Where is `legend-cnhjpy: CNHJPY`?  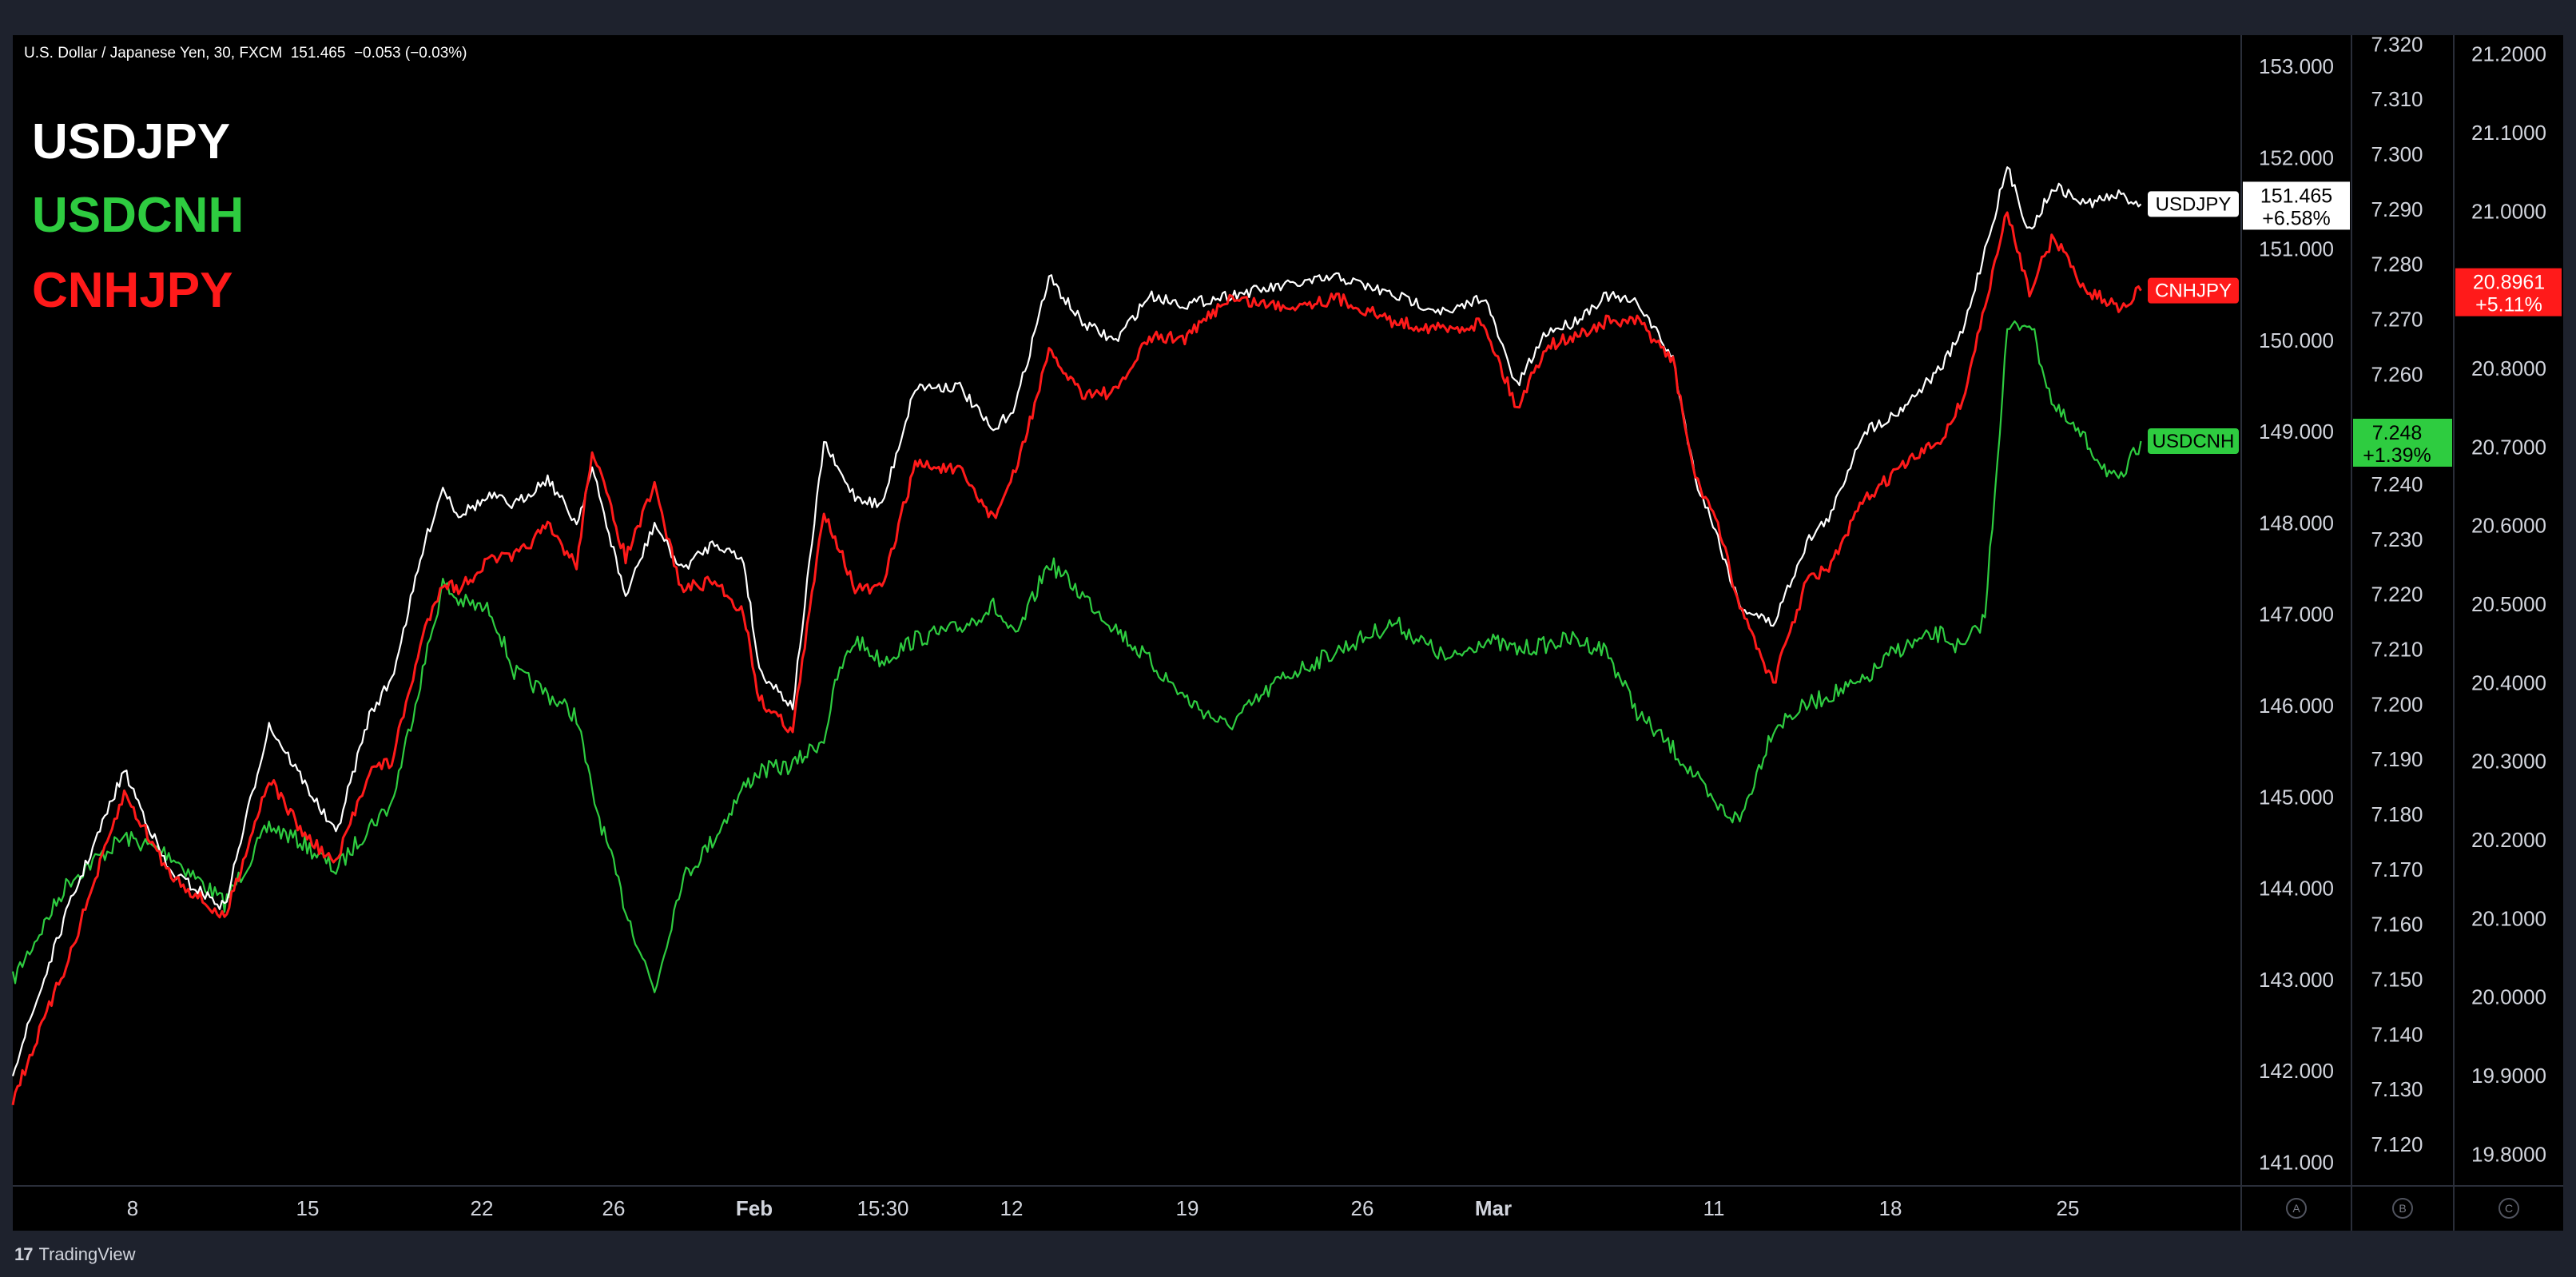
legend-cnhjpy: CNHJPY is located at coordinates (132, 290).